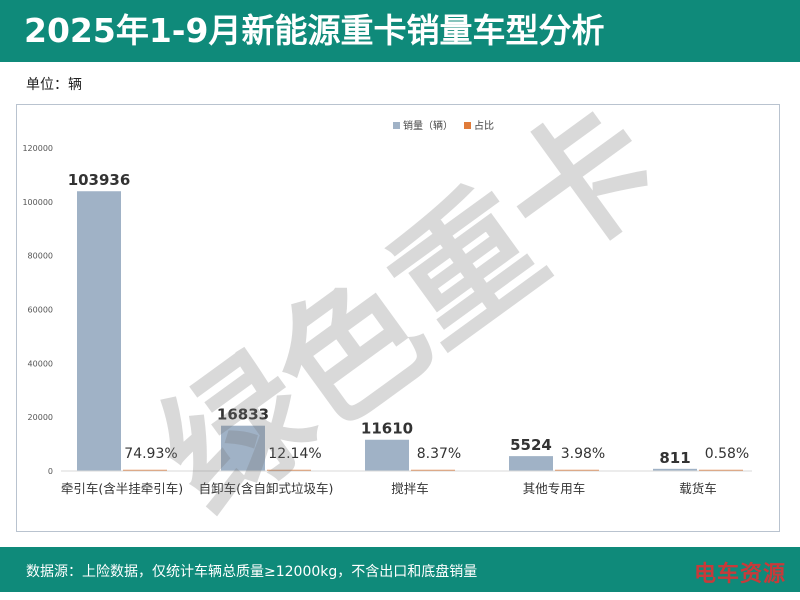 The height and width of the screenshot is (600, 800). Describe the element at coordinates (410, 488) in the screenshot. I see `category-label: 搅拌车` at that location.